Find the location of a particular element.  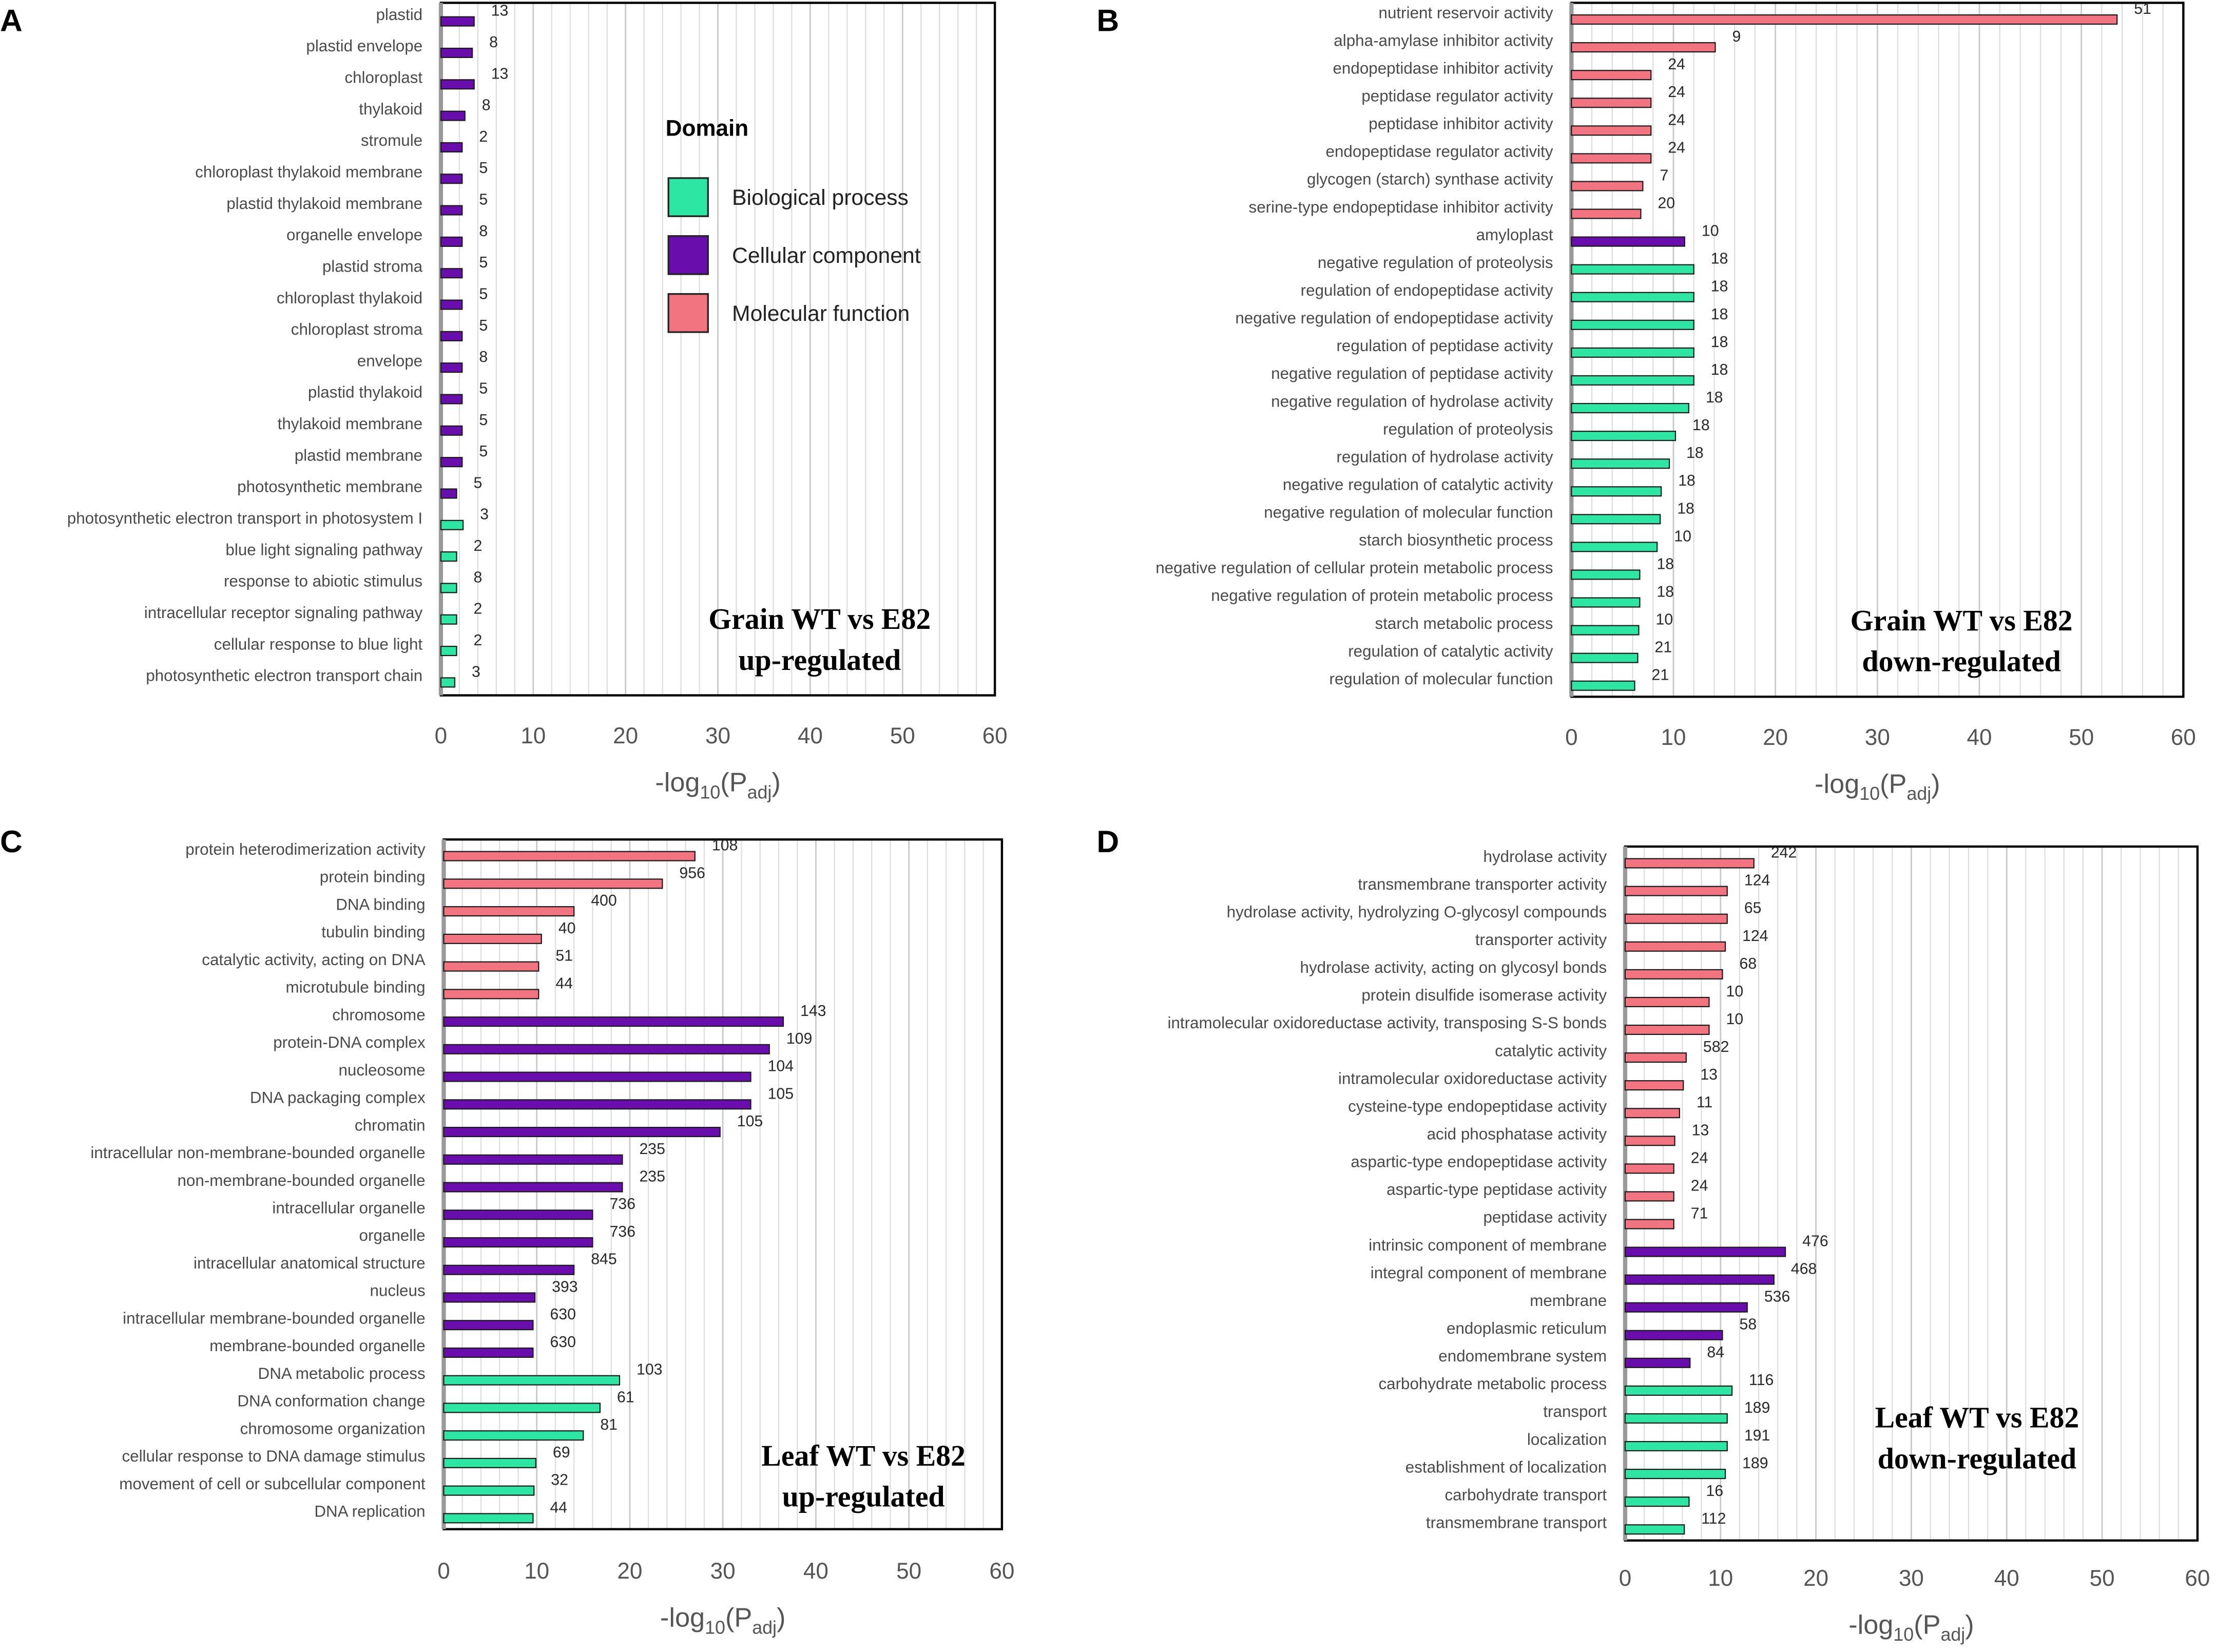

x-tick-label: 20 is located at coordinates (1775, 737).